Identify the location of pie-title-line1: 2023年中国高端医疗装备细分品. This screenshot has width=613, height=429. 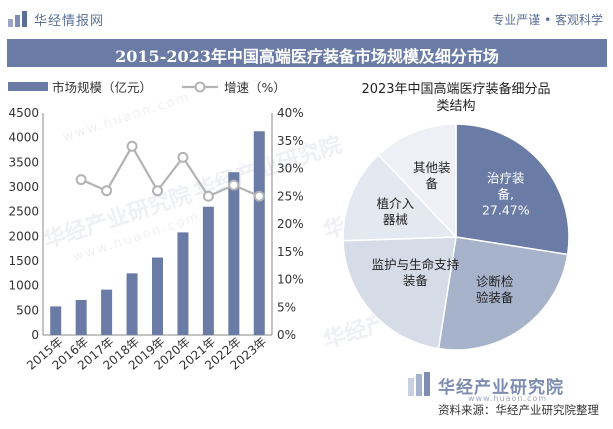
(455, 89).